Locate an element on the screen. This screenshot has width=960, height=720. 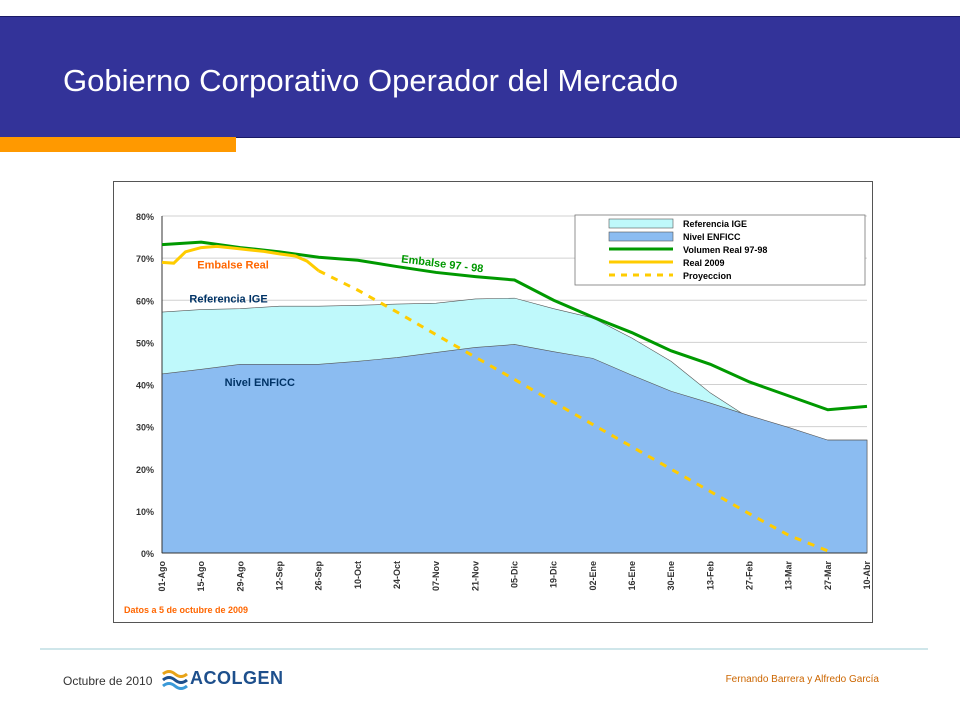
y-tick-label: 80% is located at coordinates (145, 217).